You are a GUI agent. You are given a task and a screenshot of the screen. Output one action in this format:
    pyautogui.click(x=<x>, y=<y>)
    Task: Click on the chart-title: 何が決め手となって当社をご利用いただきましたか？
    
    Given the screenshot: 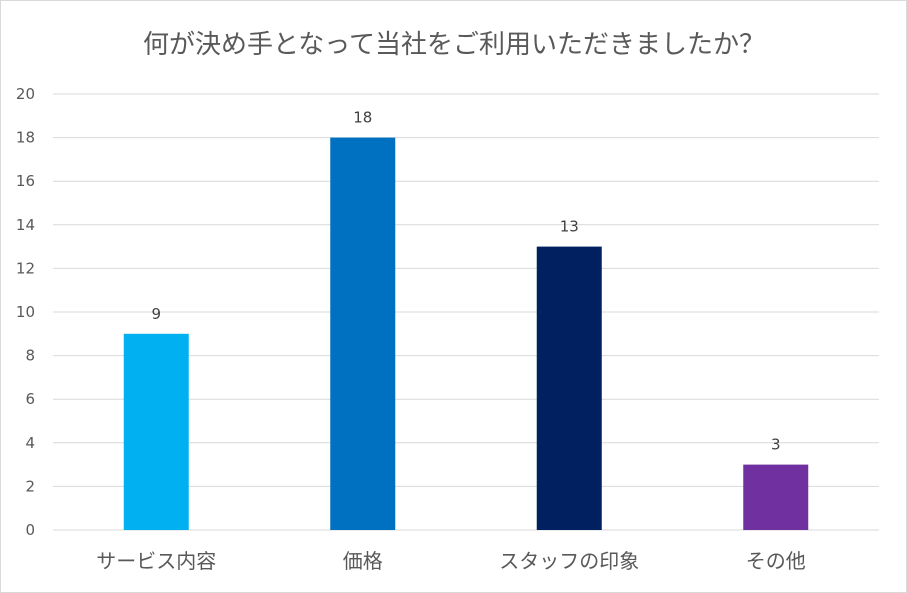 What is the action you would take?
    pyautogui.click(x=454, y=45)
    